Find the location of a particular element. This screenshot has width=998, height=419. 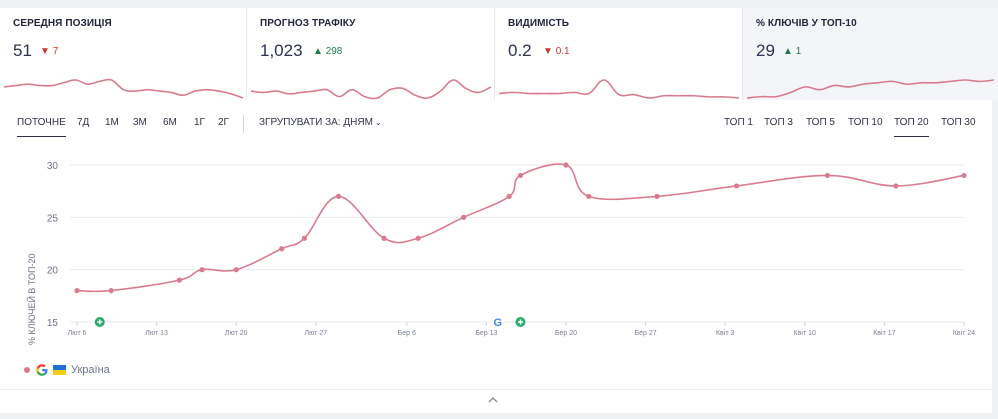

metric-delta: ▼ 0.1 is located at coordinates (556, 51).